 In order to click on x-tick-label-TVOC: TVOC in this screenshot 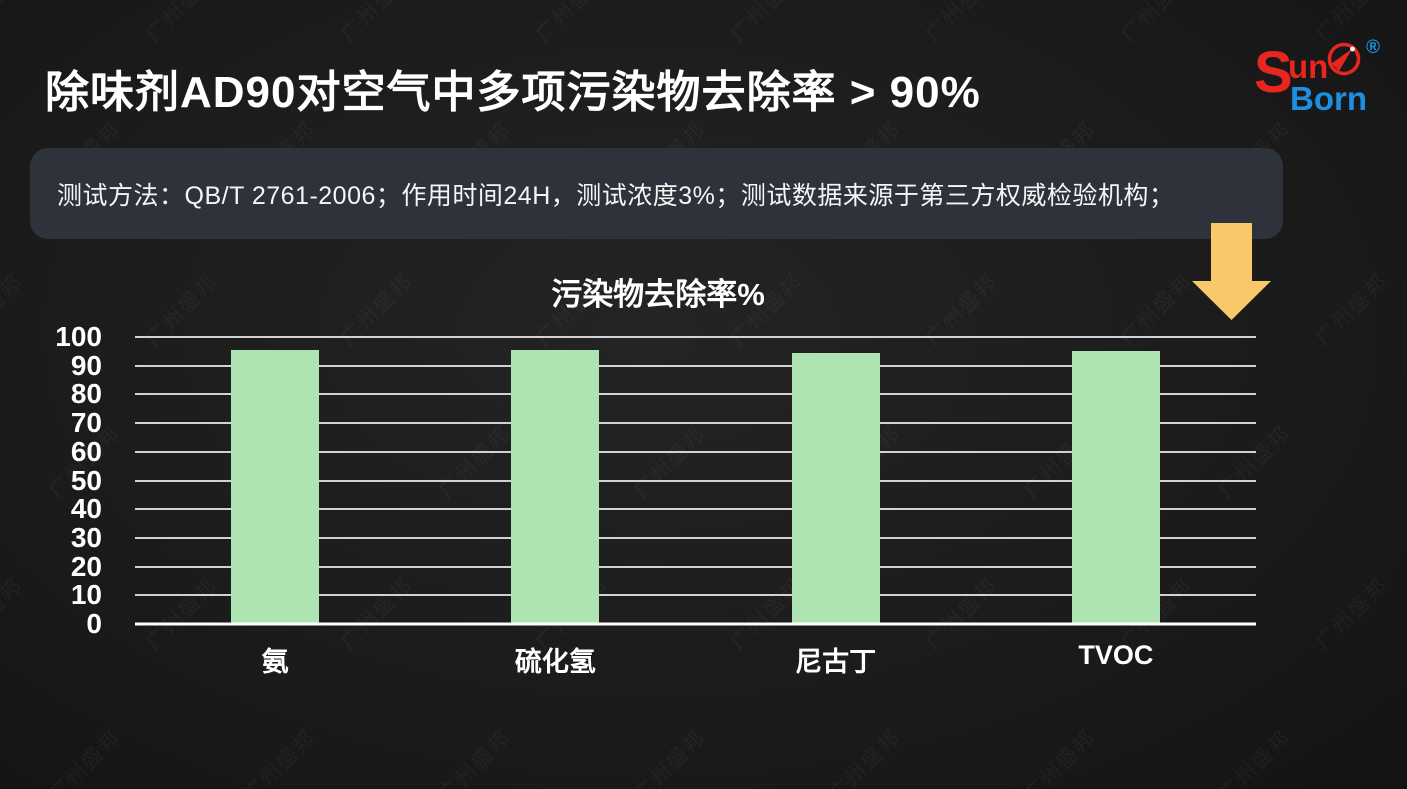, I will do `click(1116, 655)`.